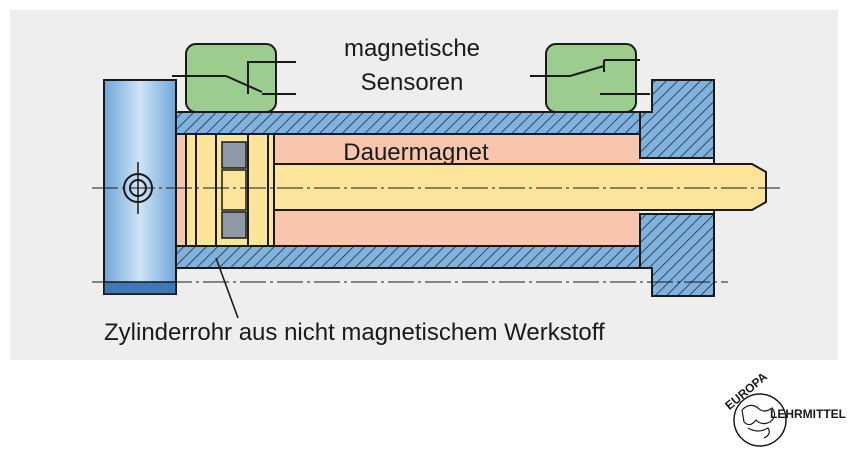 This screenshot has width=848, height=456. What do you see at coordinates (258, 190) in the screenshot?
I see `piston-plate-right` at bounding box center [258, 190].